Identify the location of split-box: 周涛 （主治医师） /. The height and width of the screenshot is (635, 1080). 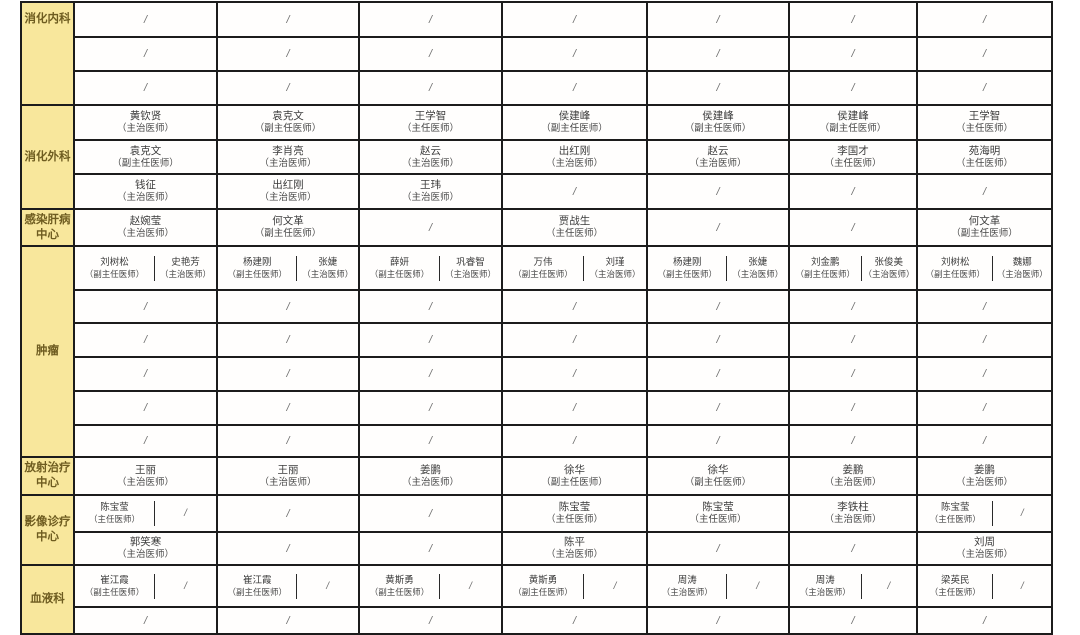
(718, 586).